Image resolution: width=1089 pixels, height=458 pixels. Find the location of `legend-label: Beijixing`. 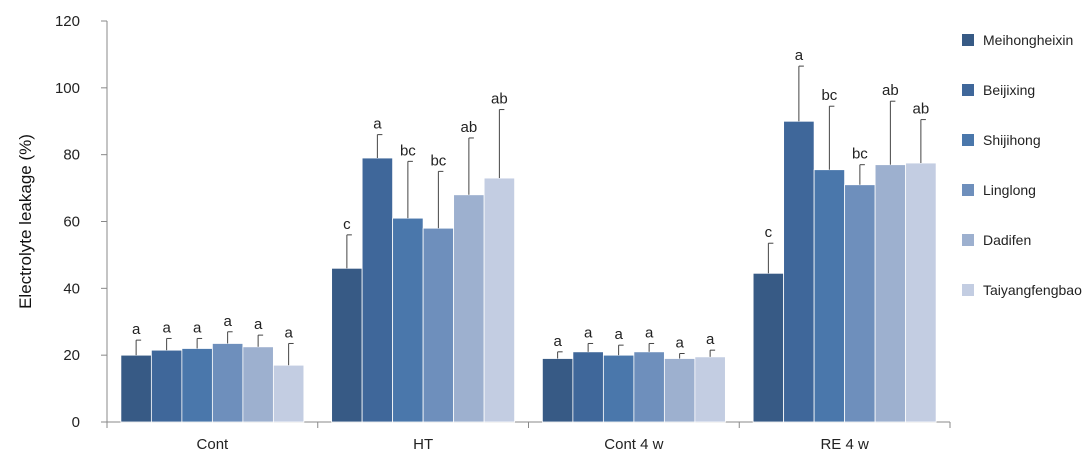

legend-label: Beijixing is located at coordinates (1009, 90).